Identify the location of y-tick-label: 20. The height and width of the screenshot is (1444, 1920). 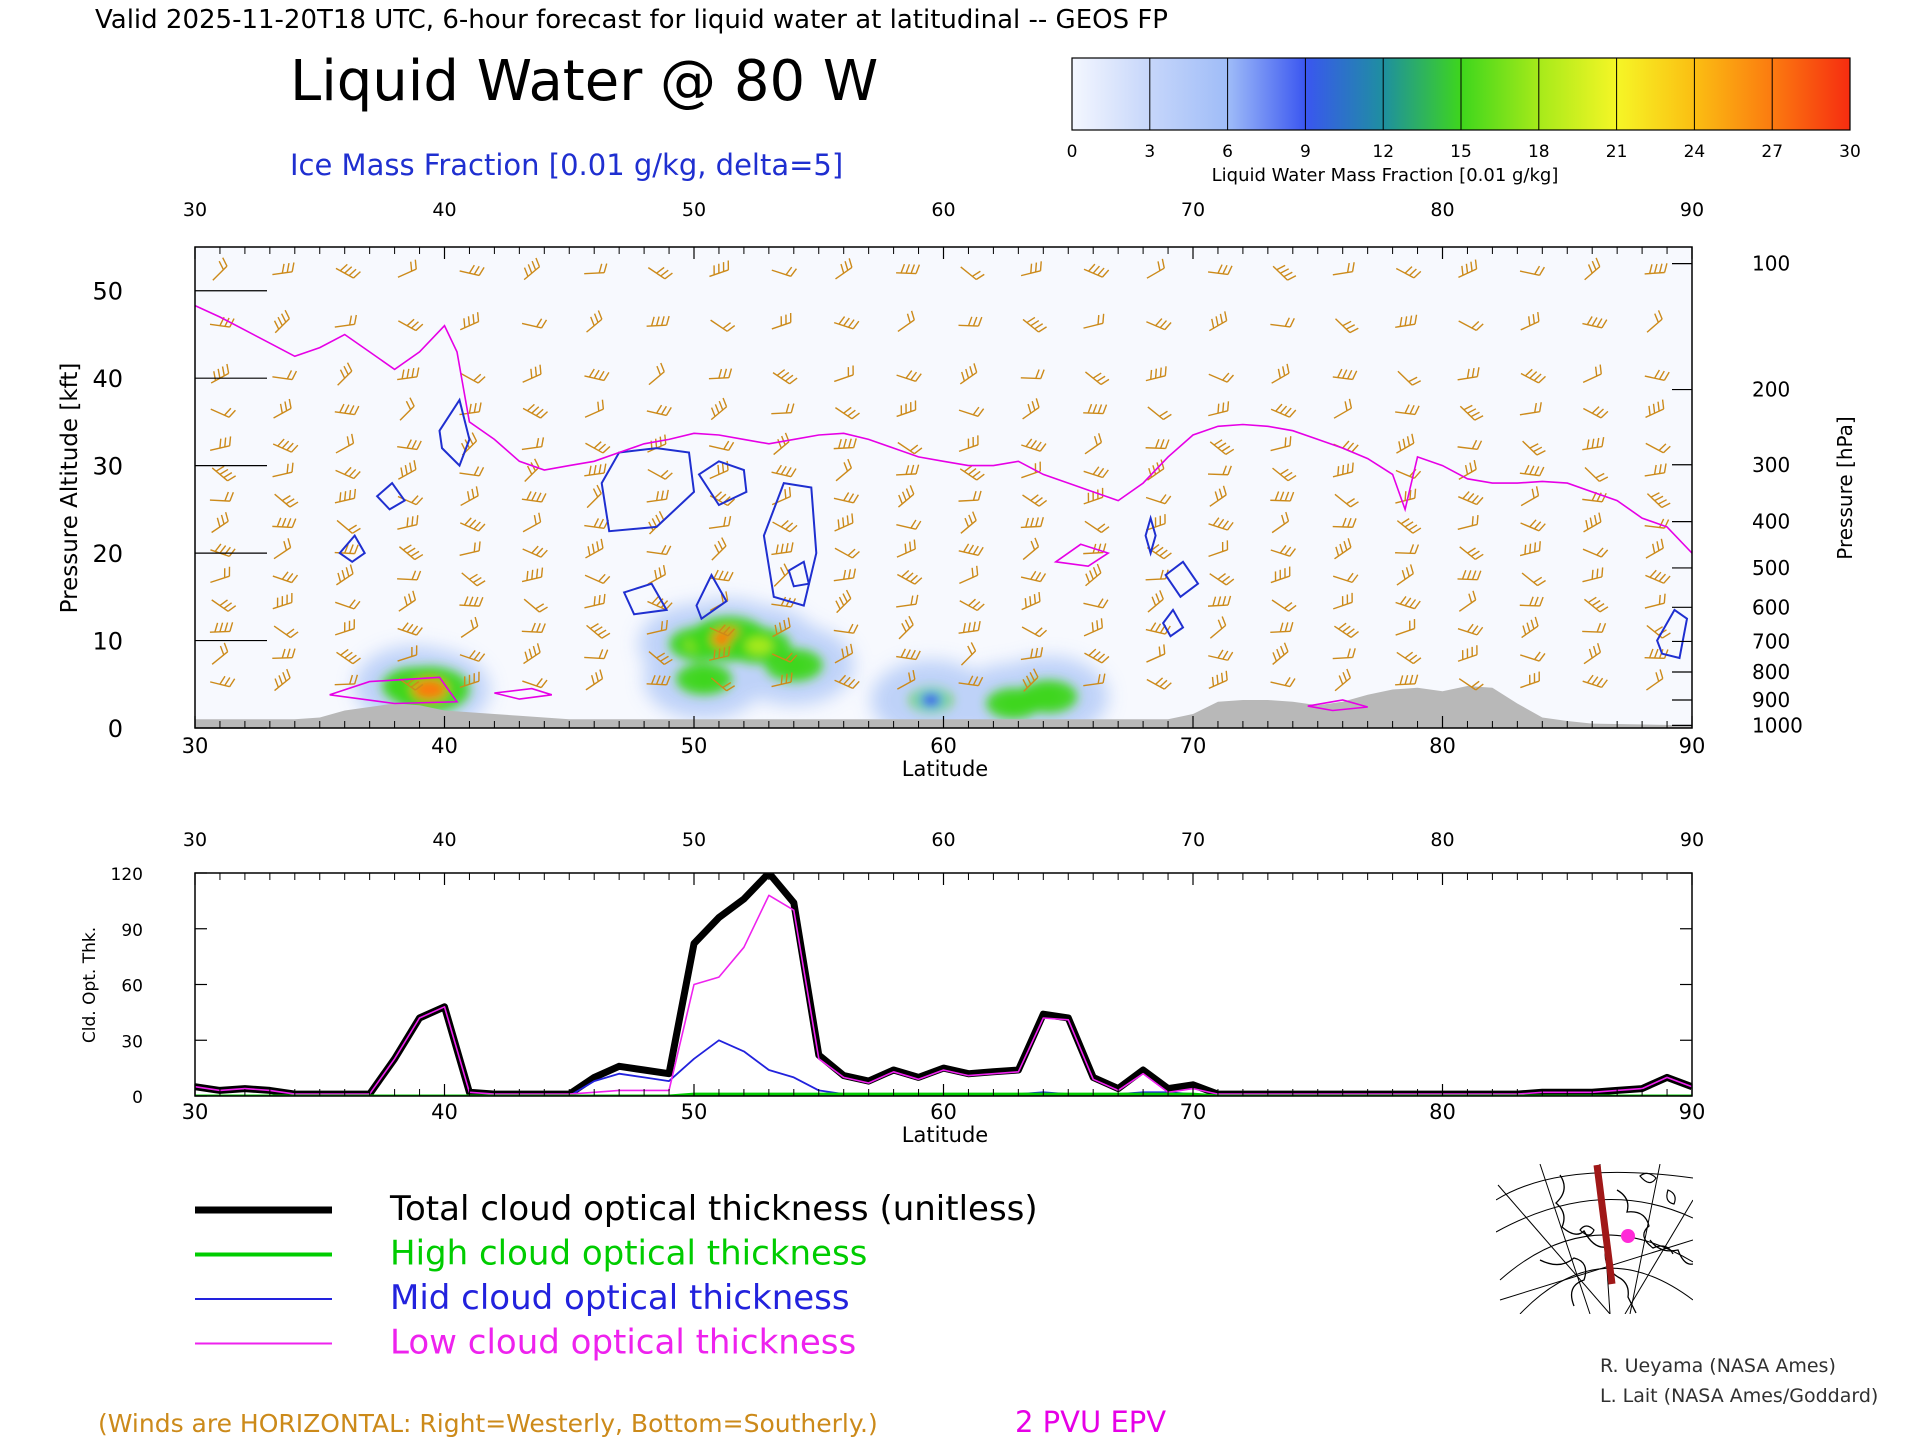
(107, 554).